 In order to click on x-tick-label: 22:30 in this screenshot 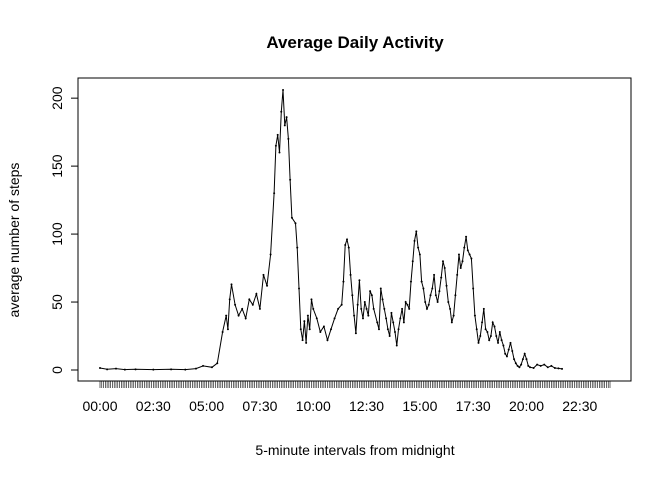, I will do `click(579, 406)`.